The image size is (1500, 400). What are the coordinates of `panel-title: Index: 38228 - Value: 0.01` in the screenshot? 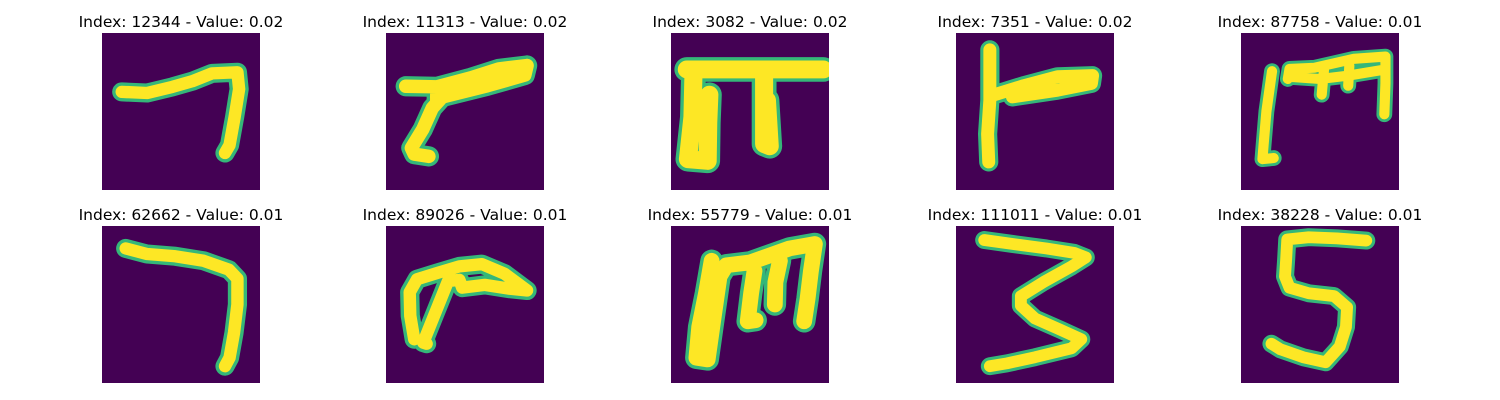 It's located at (1320, 215).